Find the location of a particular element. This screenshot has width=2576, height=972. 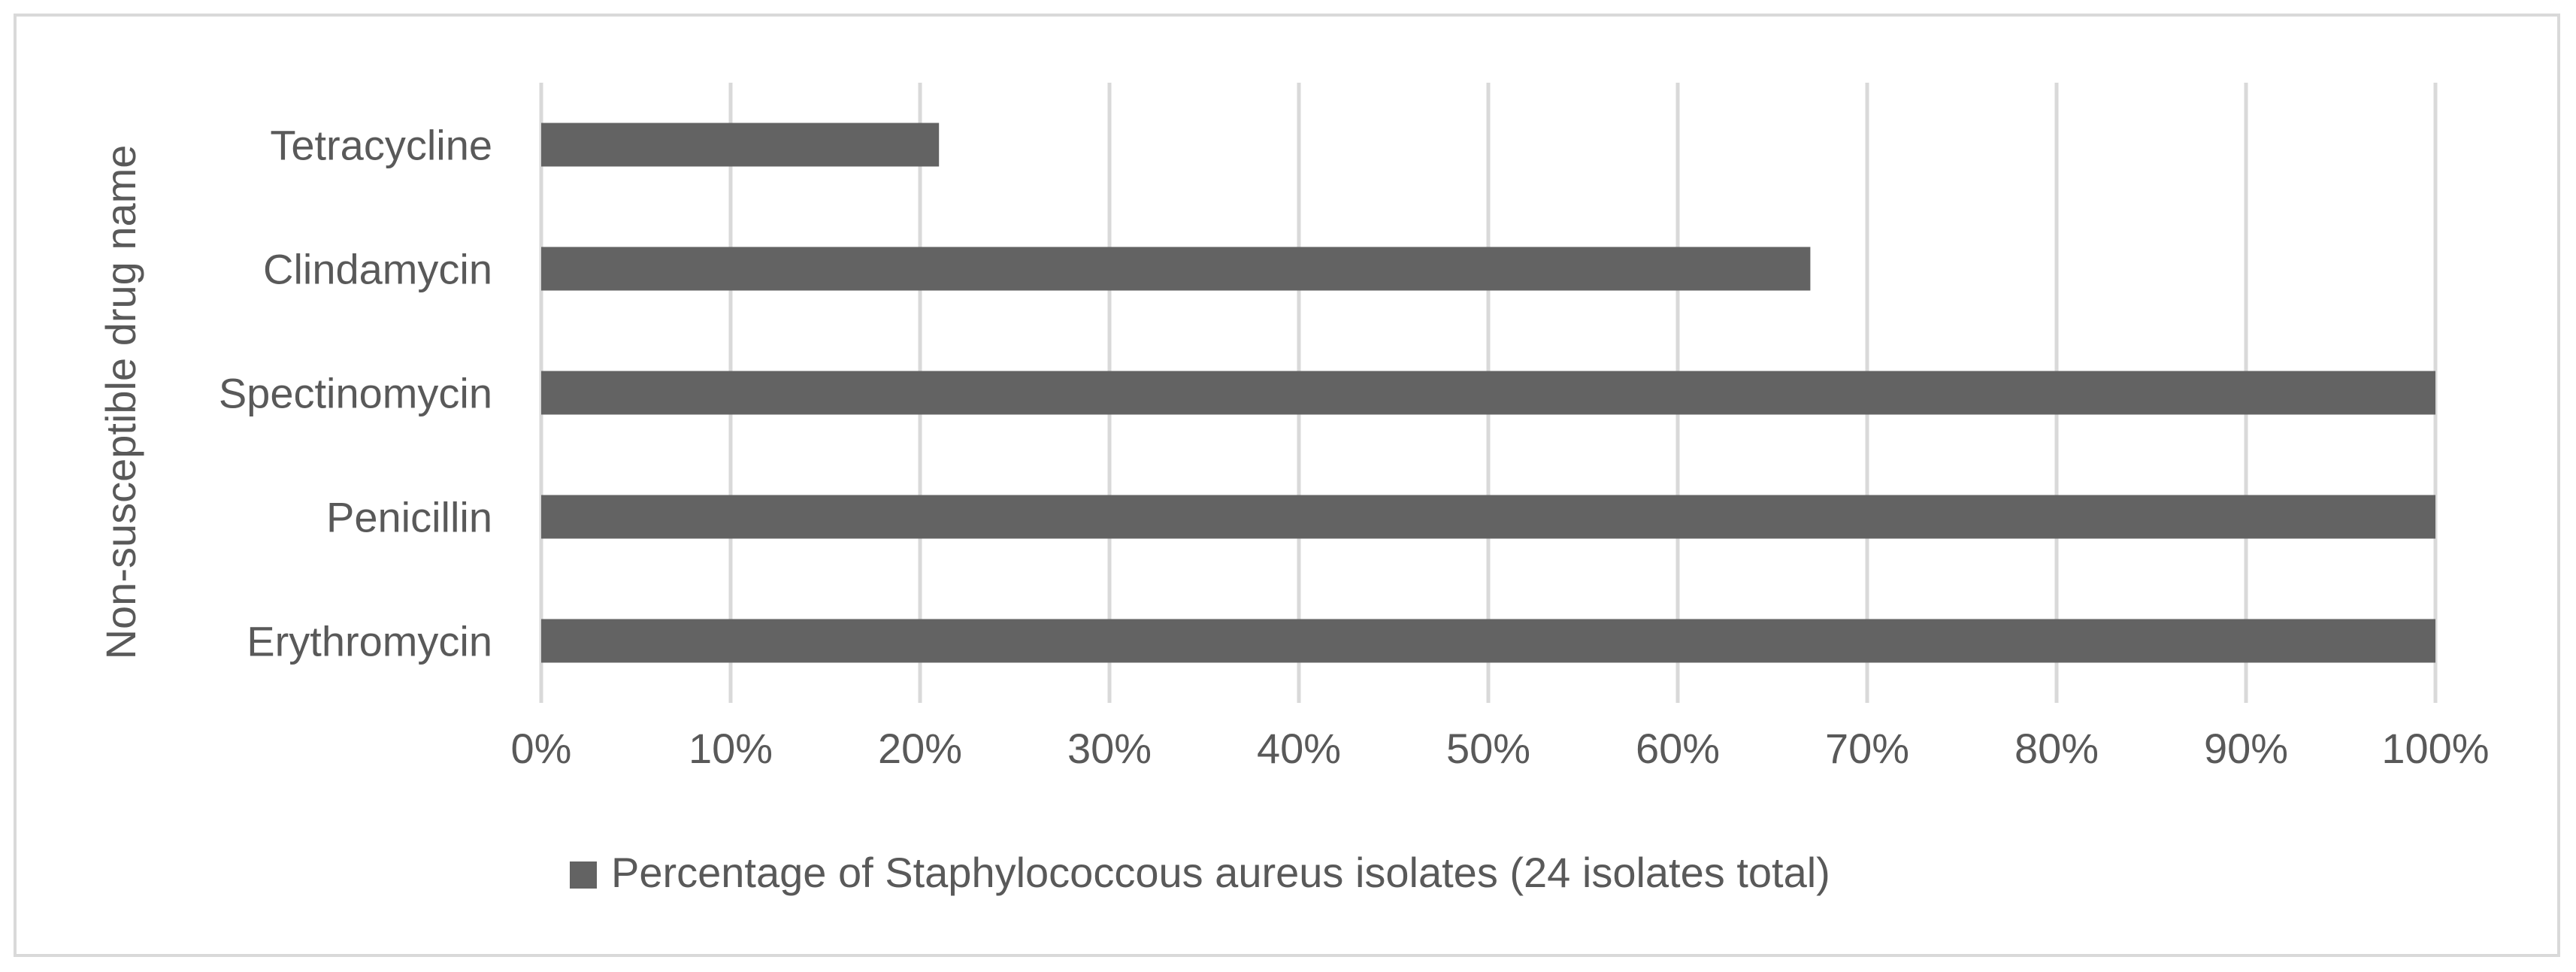

x-tick-label: 40% is located at coordinates (1299, 748).